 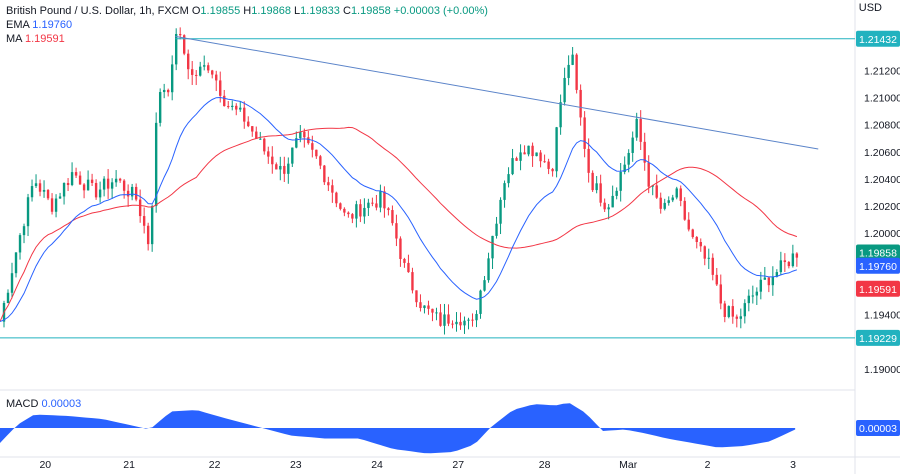 What do you see at coordinates (44, 39) in the screenshot?
I see `ma-value: 1.19591` at bounding box center [44, 39].